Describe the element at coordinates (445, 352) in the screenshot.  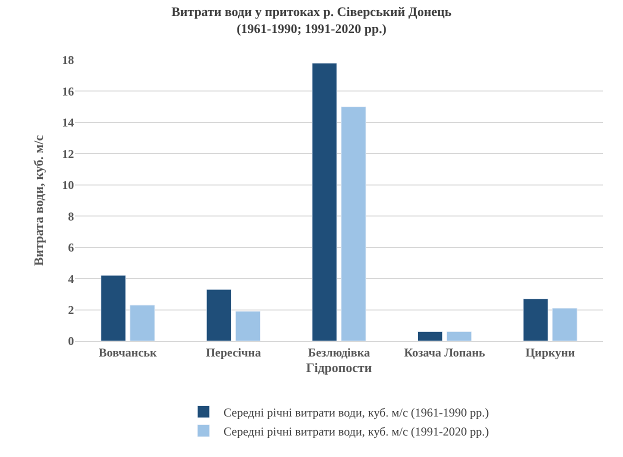
I see `x-tick-label: Козача Лопань` at that location.